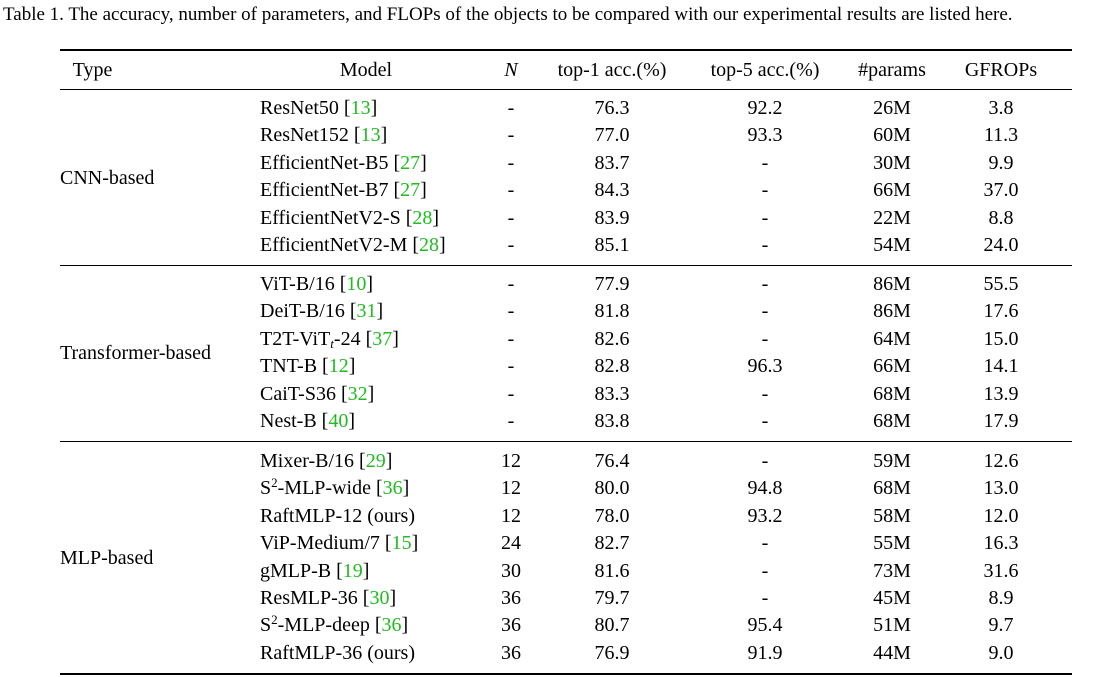 The height and width of the screenshot is (677, 1104). I want to click on cell-top5: 96.3, so click(765, 366).